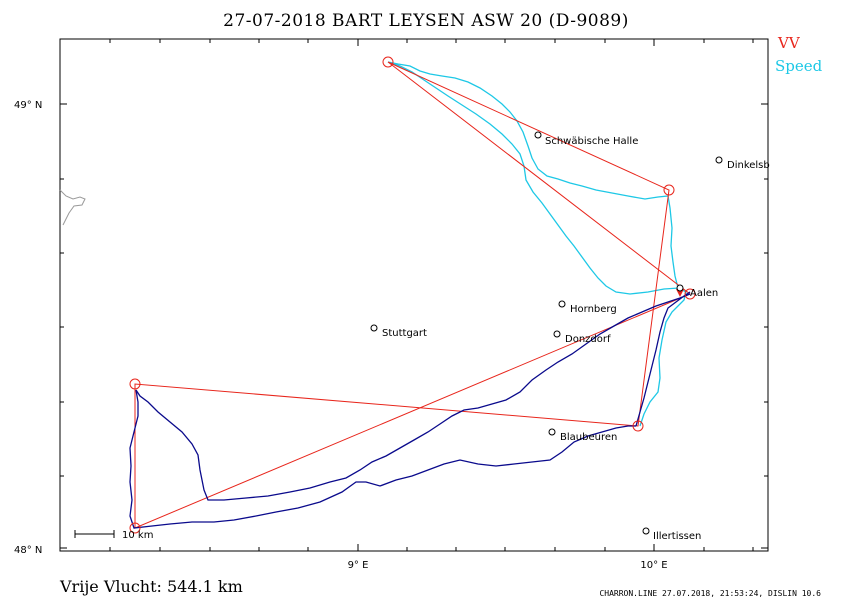  What do you see at coordinates (799, 66) in the screenshot?
I see `legend-speed: Speed` at bounding box center [799, 66].